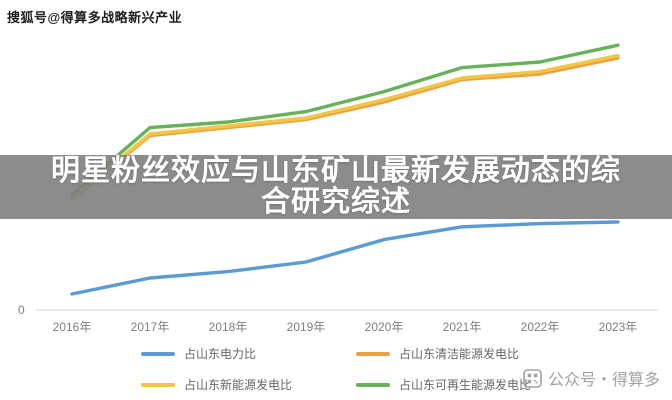 This screenshot has width=672, height=400. I want to click on x-tick-label: 2018年, so click(228, 327).